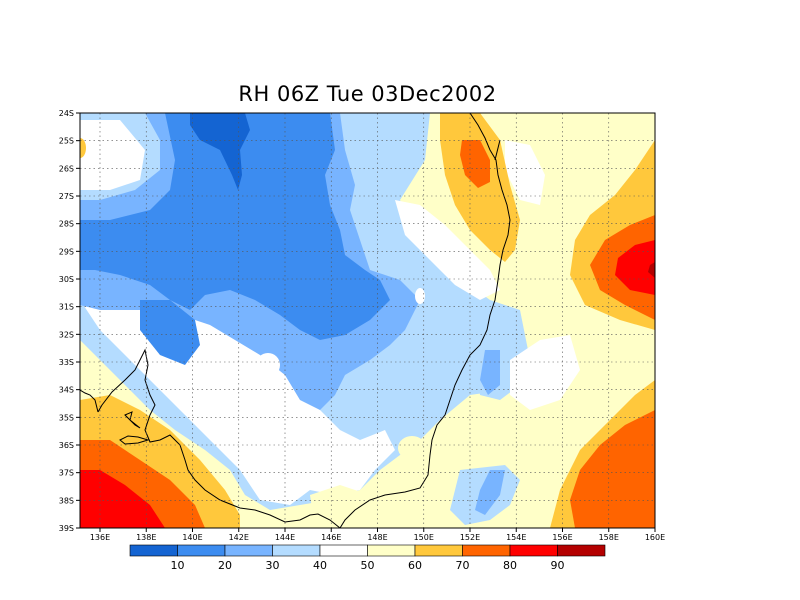 The height and width of the screenshot is (600, 800). I want to click on field-90-100-east, so click(651, 270).